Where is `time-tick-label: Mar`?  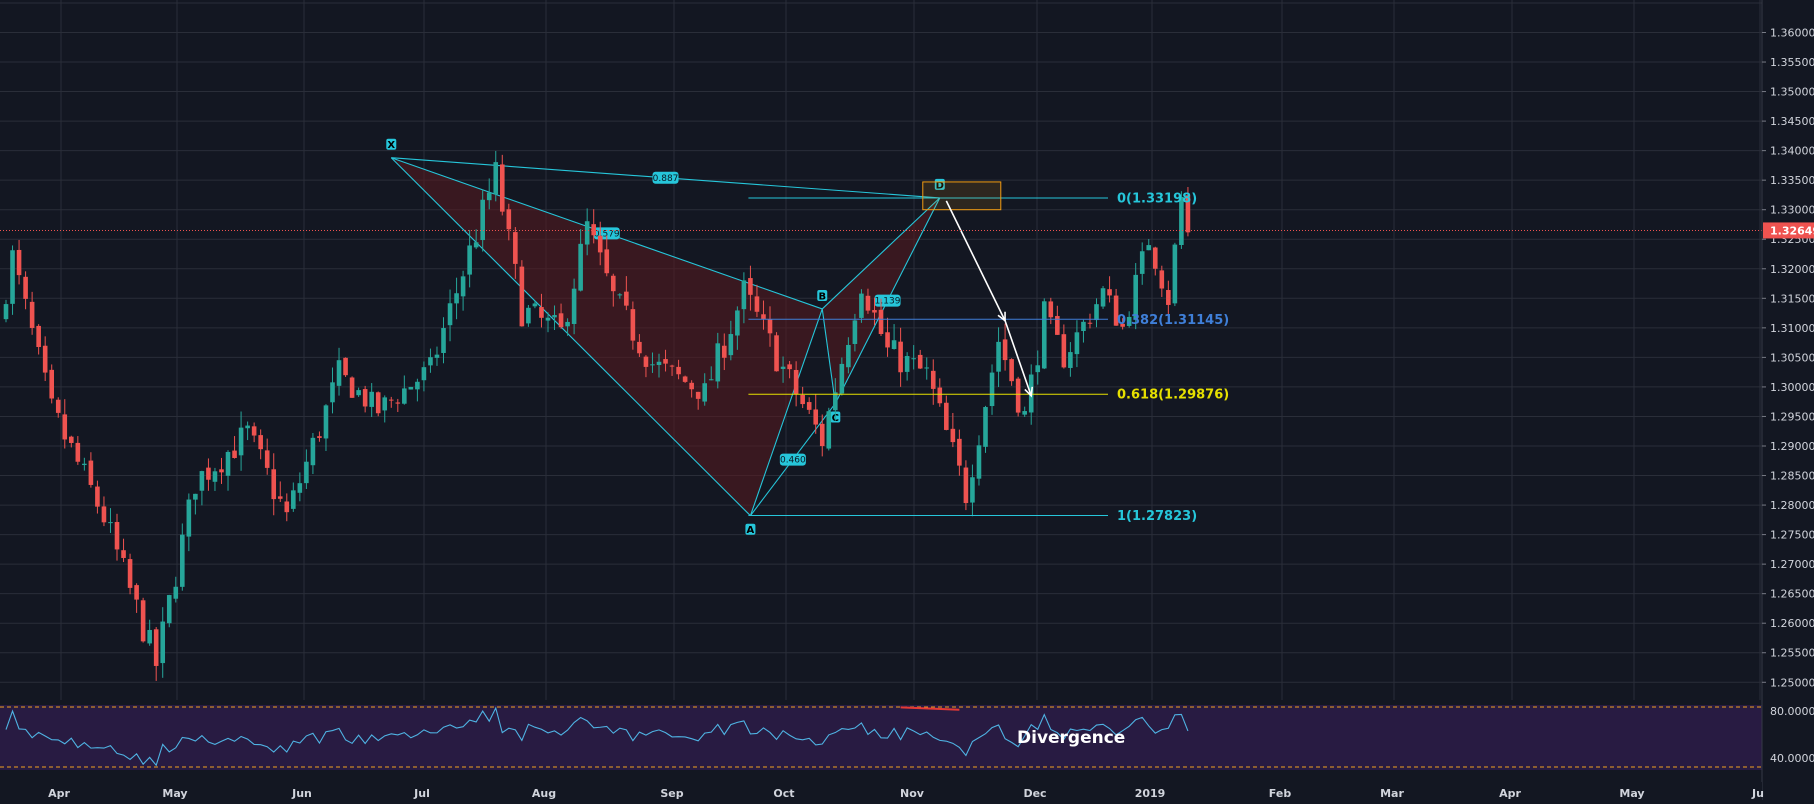 time-tick-label: Mar is located at coordinates (1392, 793).